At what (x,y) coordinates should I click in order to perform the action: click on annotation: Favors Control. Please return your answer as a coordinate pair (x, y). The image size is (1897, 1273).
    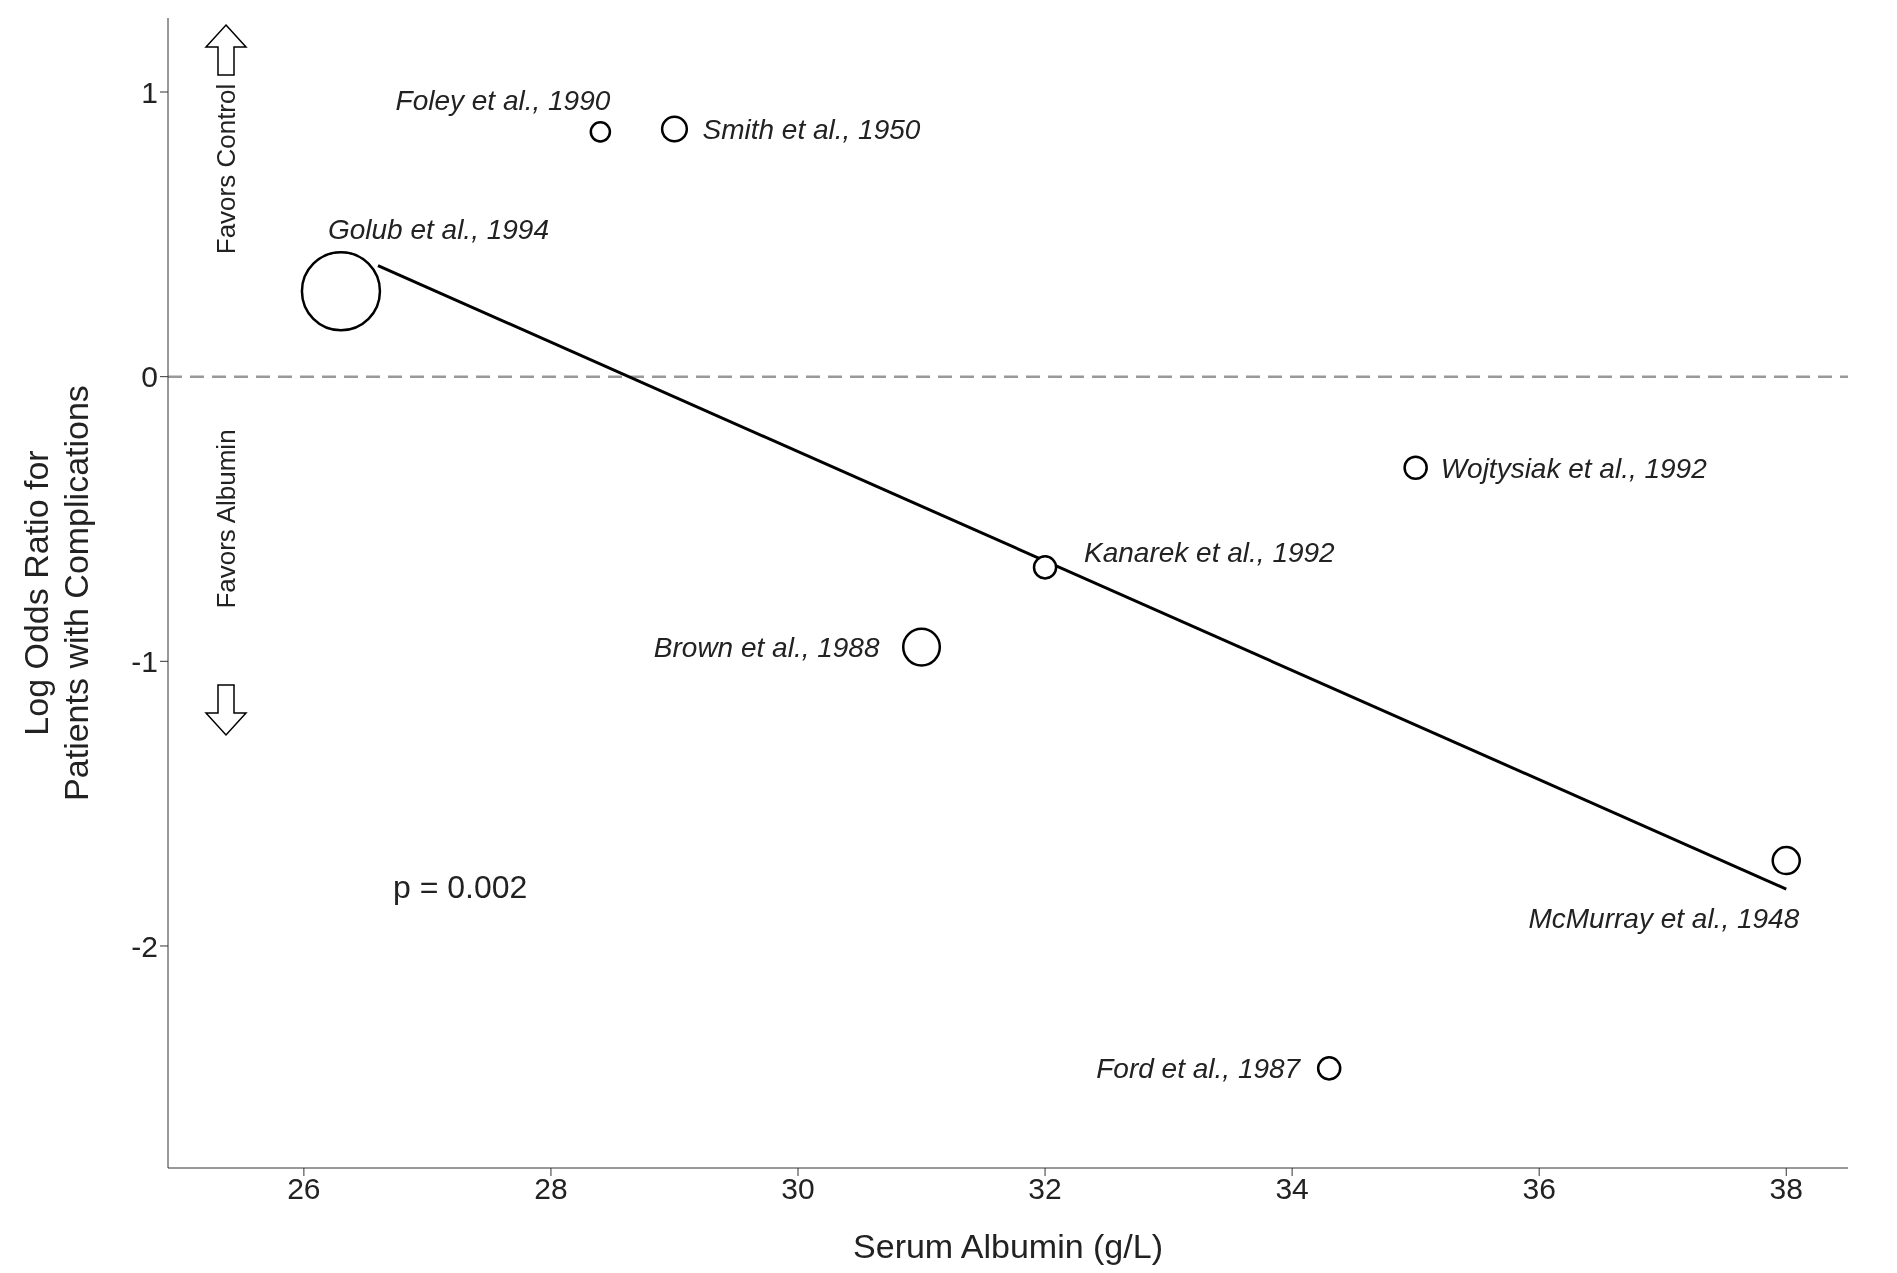
    Looking at the image, I should click on (226, 169).